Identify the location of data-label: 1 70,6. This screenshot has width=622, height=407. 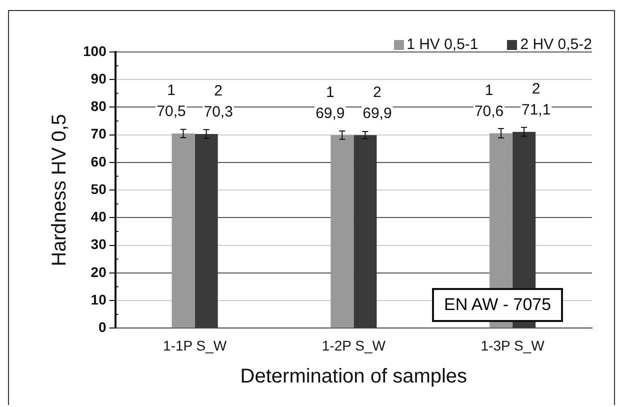
(489, 101).